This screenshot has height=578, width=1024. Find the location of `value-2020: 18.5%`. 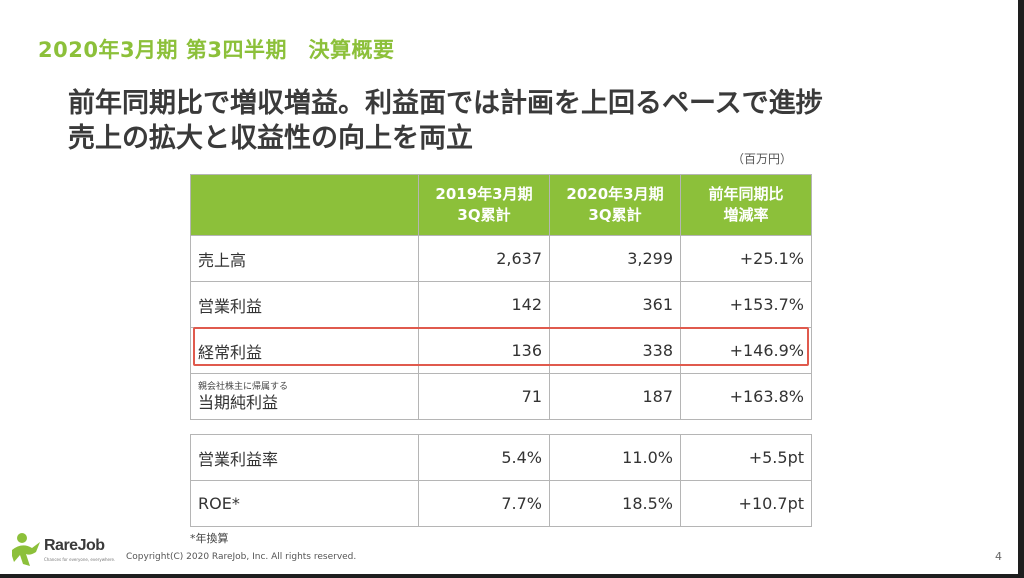

value-2020: 18.5% is located at coordinates (615, 503).